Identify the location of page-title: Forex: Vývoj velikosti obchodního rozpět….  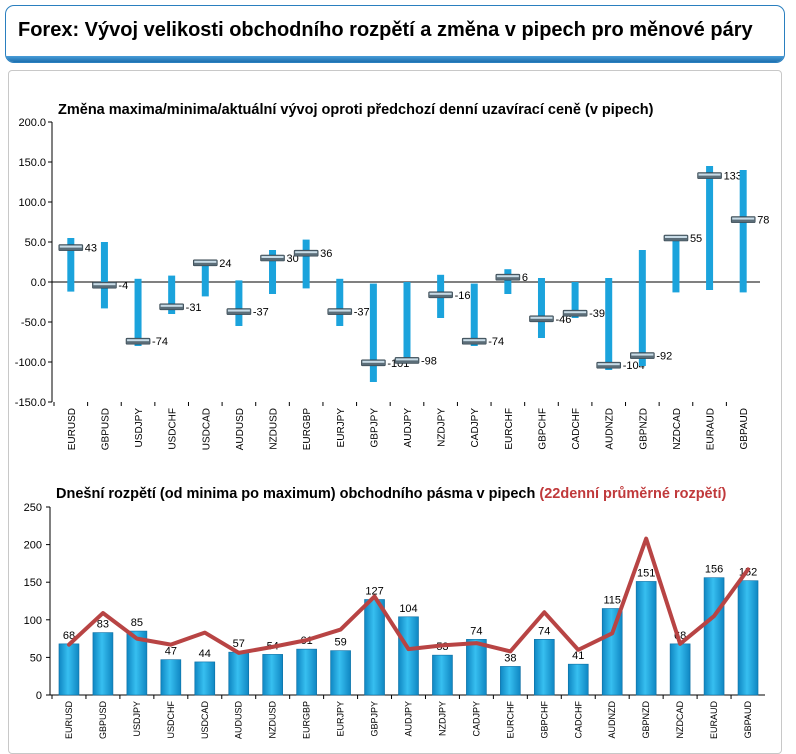
(385, 30).